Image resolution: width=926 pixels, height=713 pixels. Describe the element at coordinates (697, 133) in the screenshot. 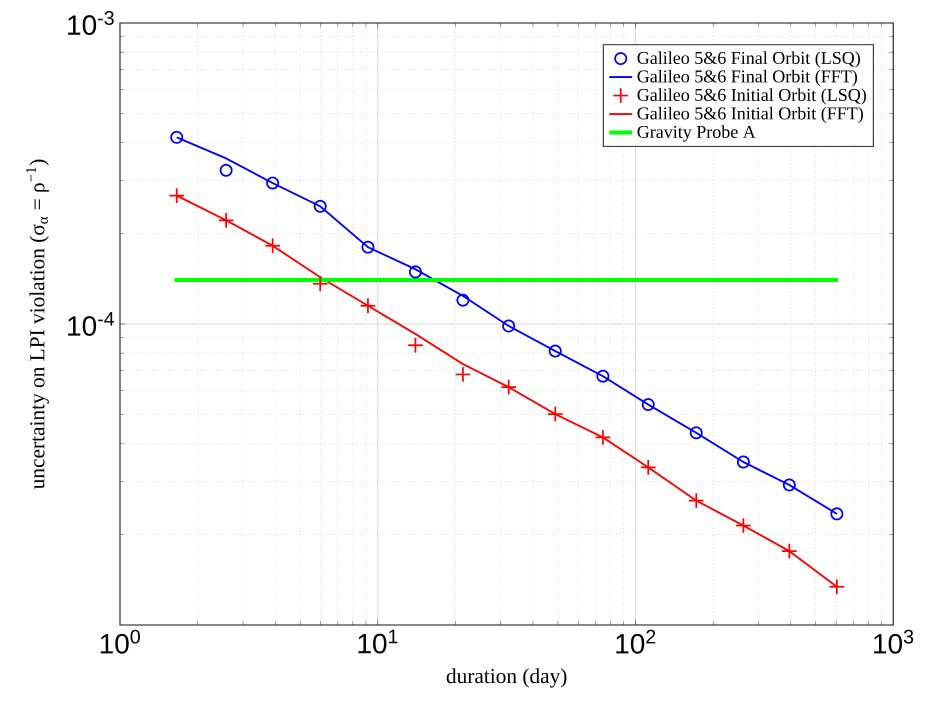

I see `legend-label: Gravity Probe A` at that location.